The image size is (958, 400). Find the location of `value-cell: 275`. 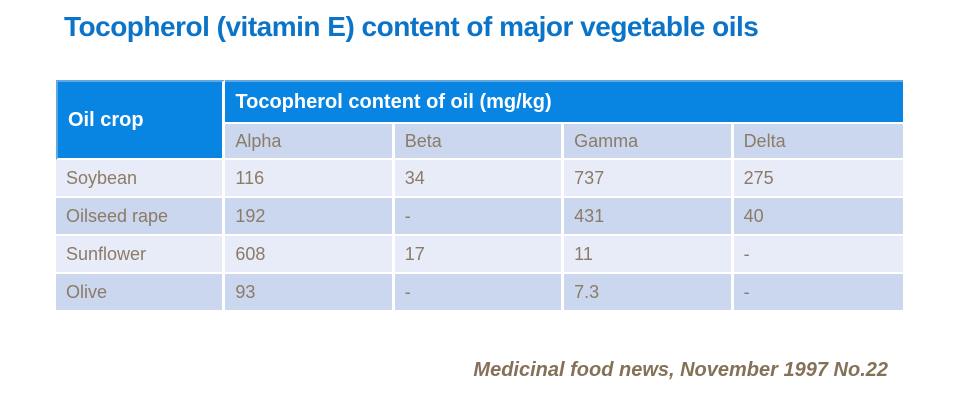

value-cell: 275 is located at coordinates (818, 179).